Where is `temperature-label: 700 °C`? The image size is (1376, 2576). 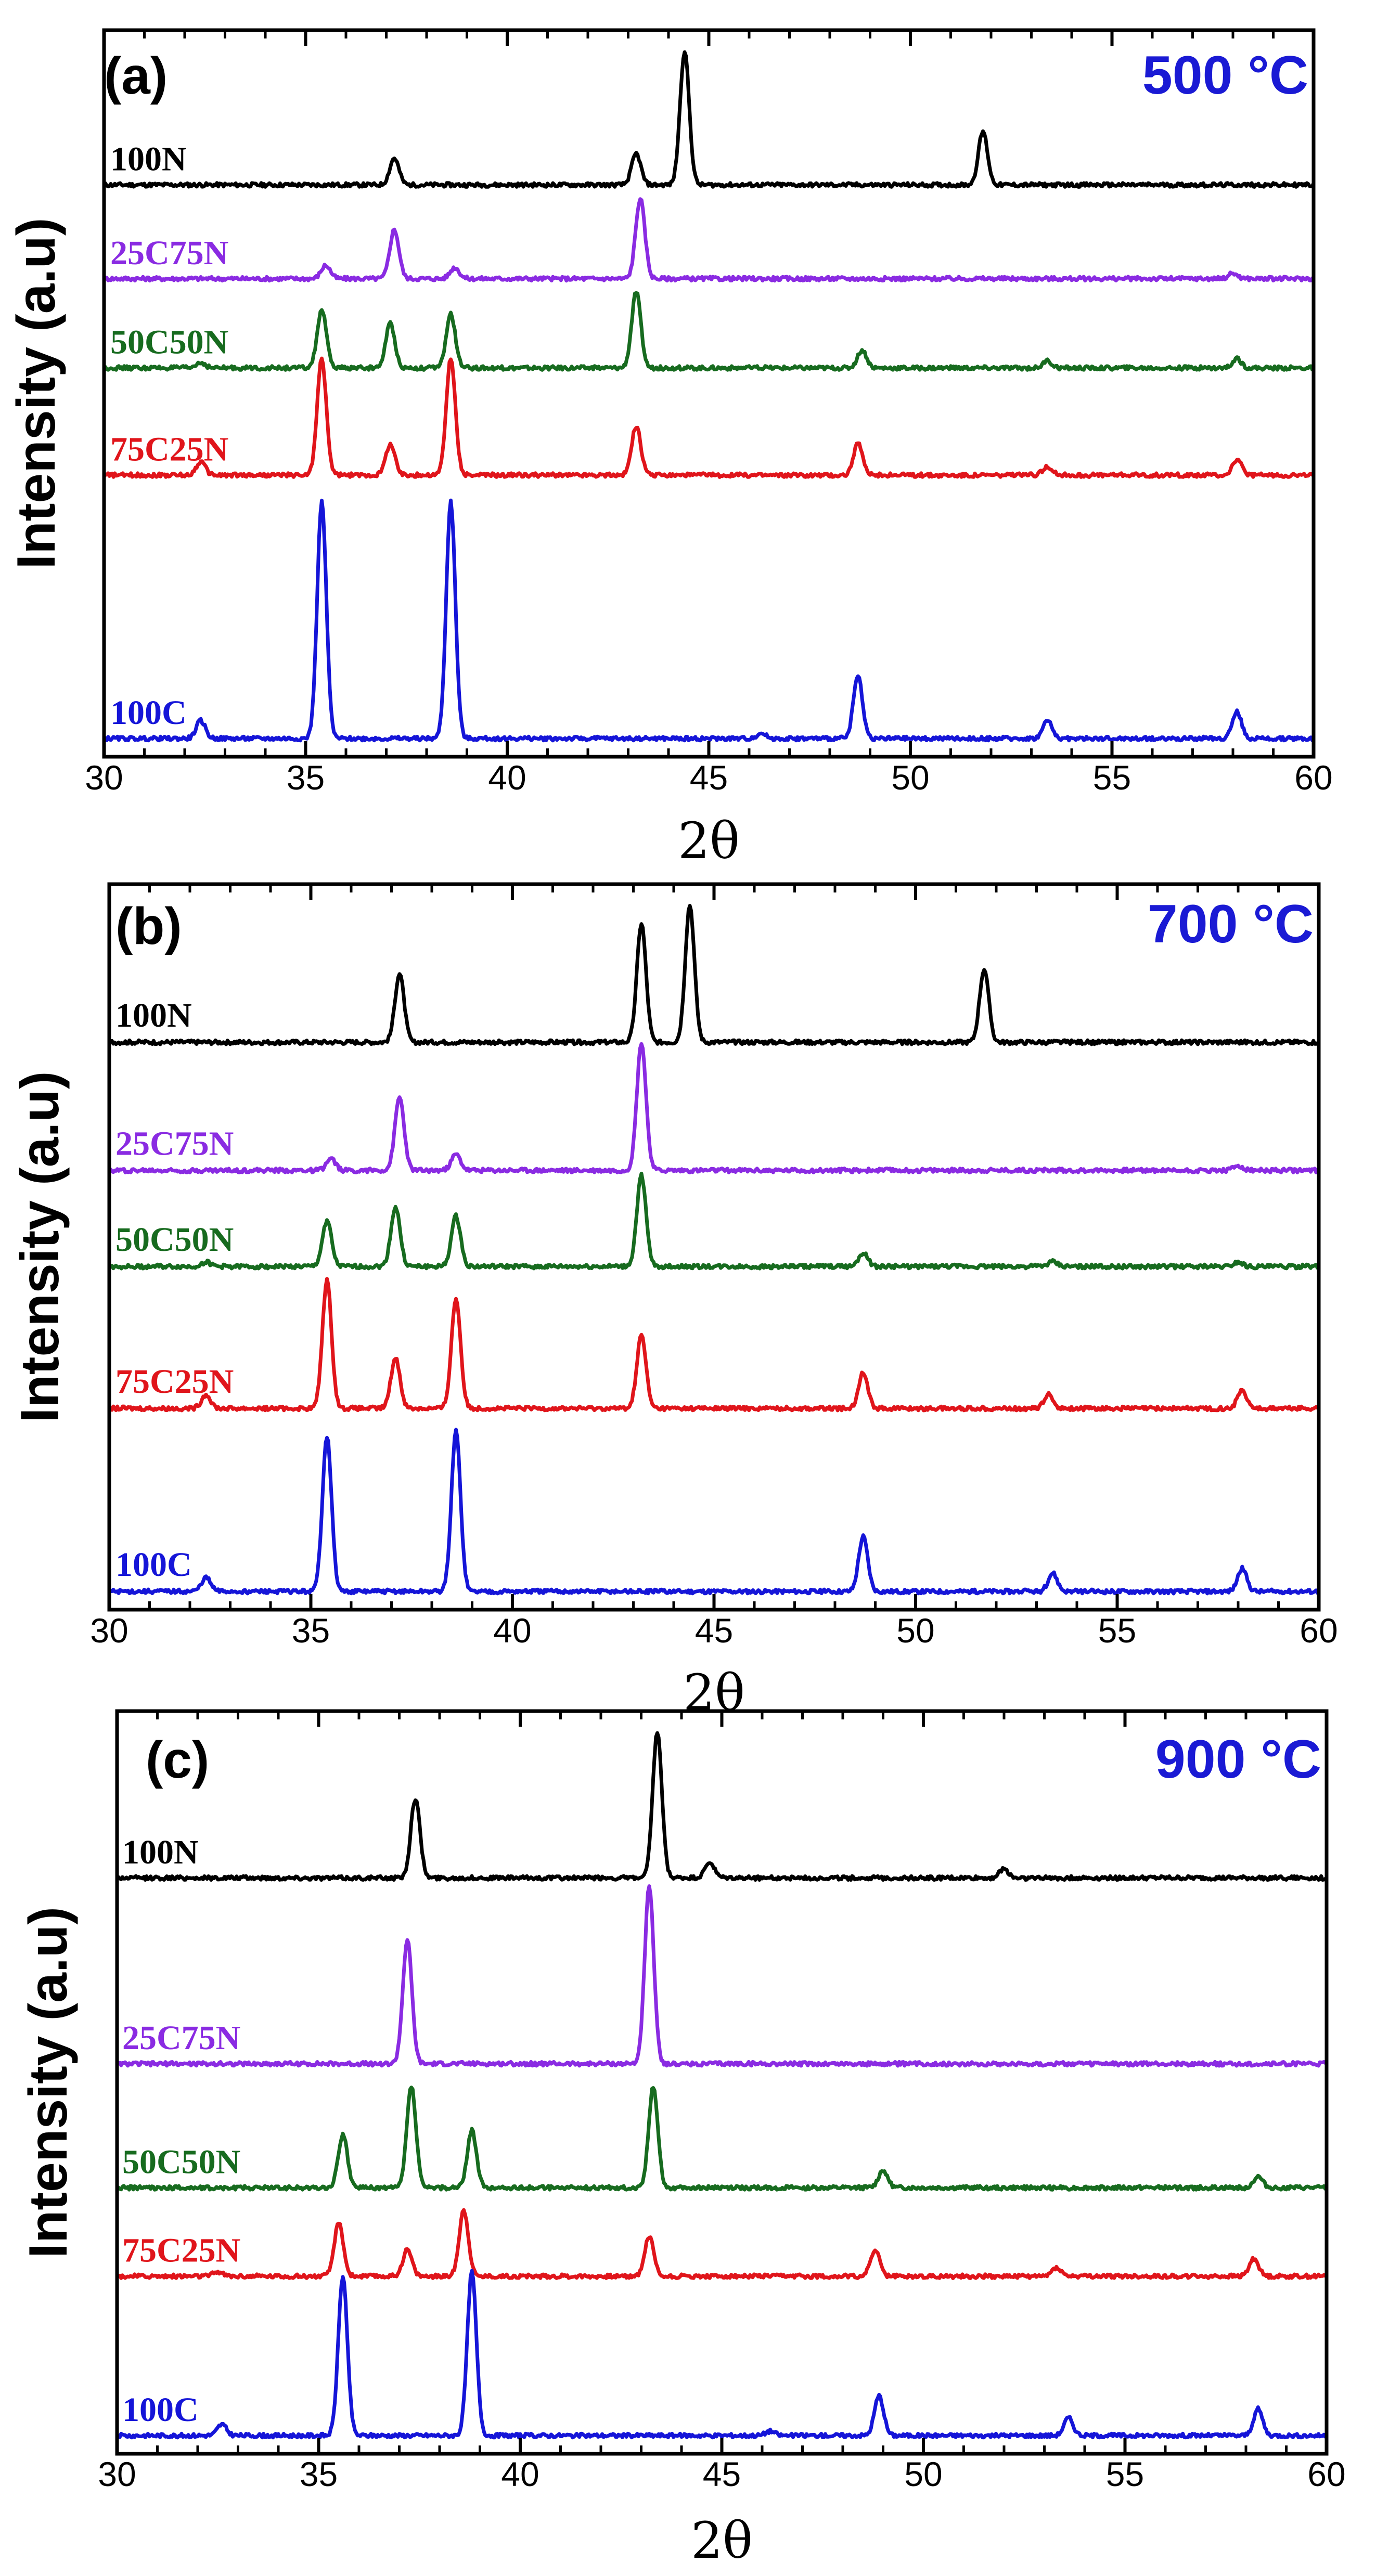 temperature-label: 700 °C is located at coordinates (1231, 924).